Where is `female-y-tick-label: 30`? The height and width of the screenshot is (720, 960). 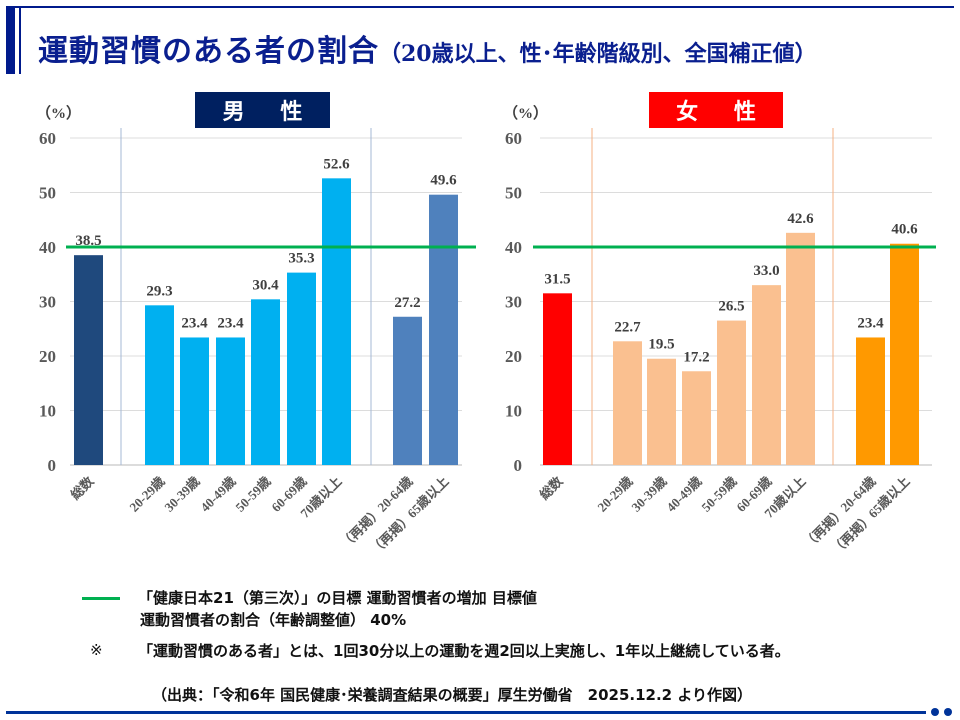 female-y-tick-label: 30 is located at coordinates (513, 302).